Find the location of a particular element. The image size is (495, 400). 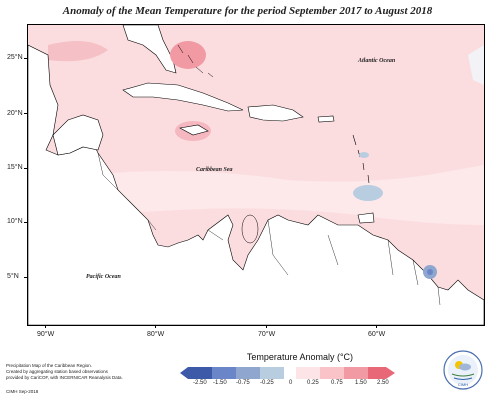

lon-label-60w: 60°W is located at coordinates (377, 334).